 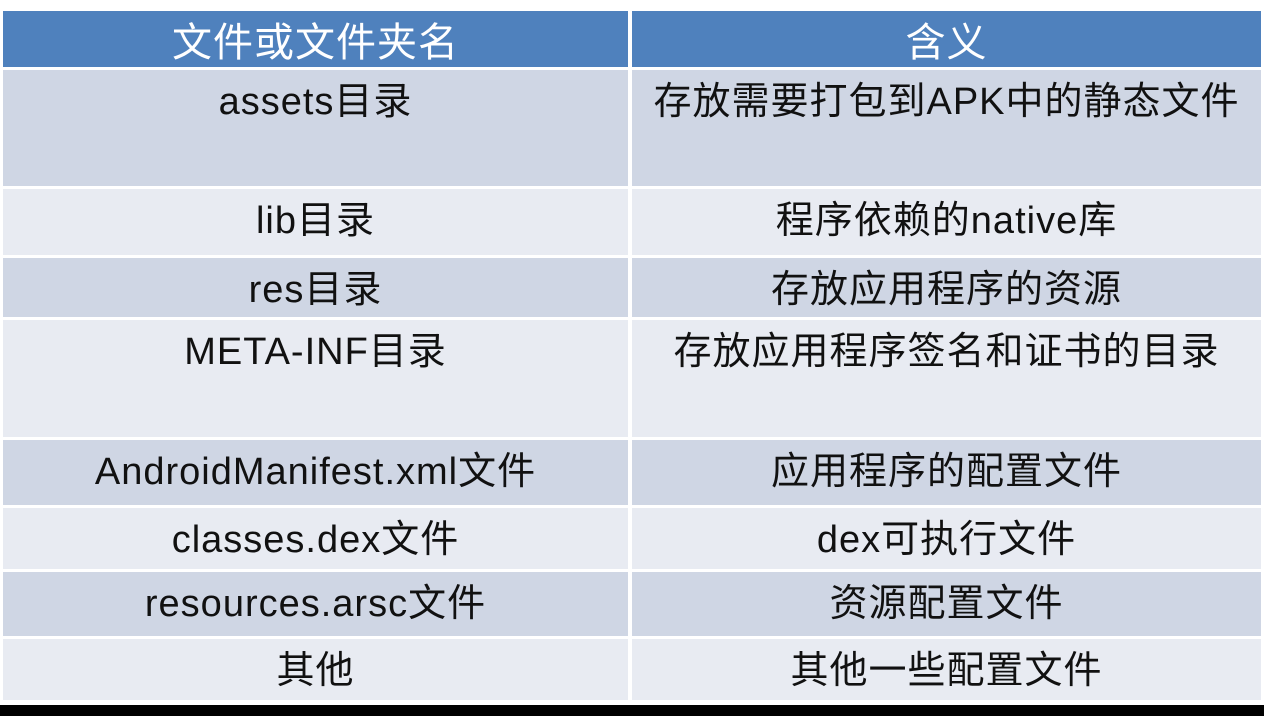 I want to click on cell-meaning: 程序依赖的native库, so click(x=946, y=222).